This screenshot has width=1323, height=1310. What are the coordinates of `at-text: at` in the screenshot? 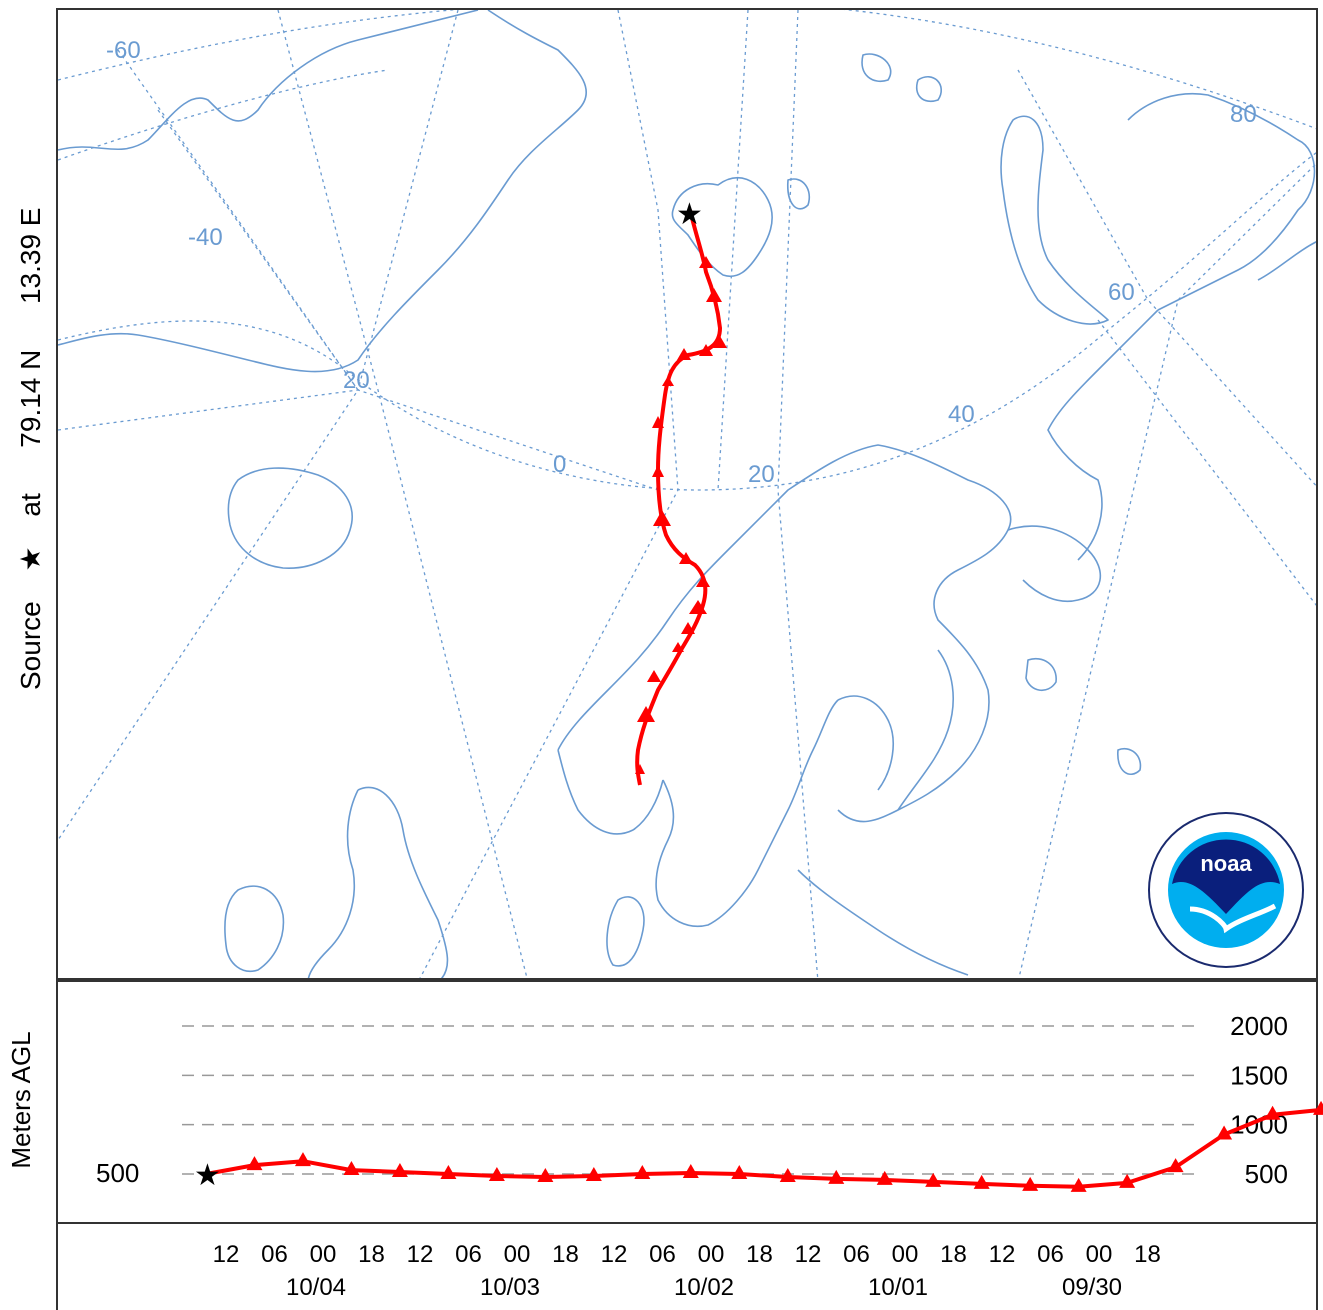 It's located at (30, 505).